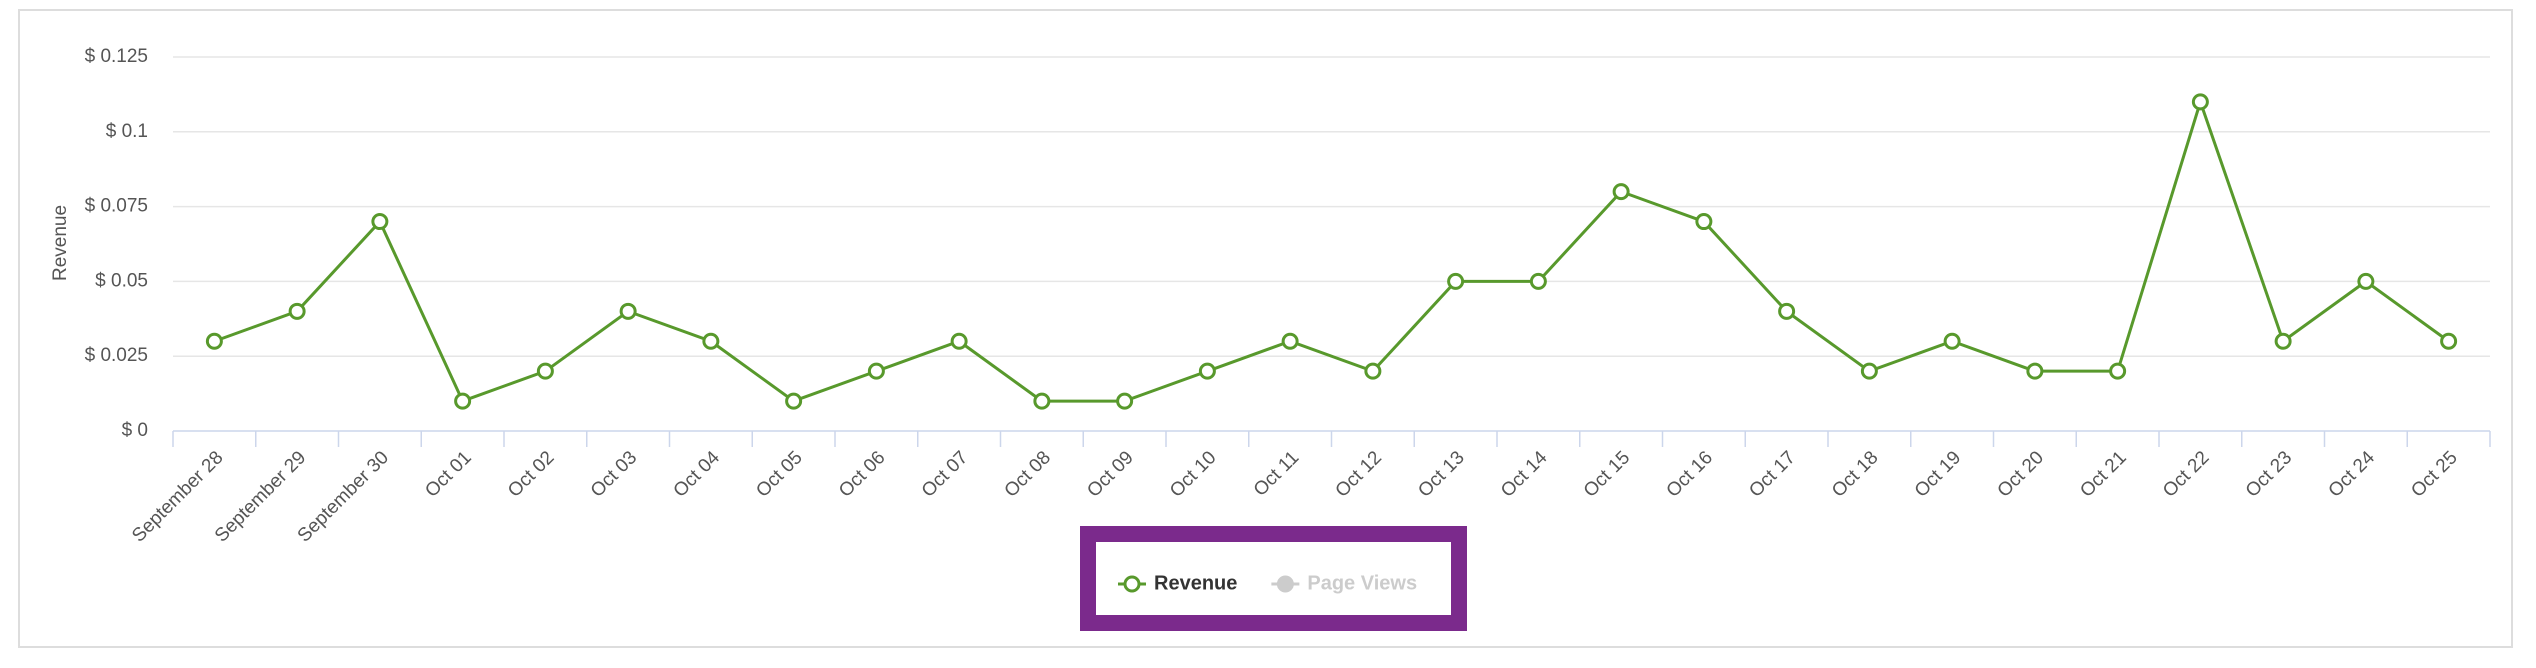  What do you see at coordinates (121, 280) in the screenshot?
I see `y-tick-label: $ 0.05` at bounding box center [121, 280].